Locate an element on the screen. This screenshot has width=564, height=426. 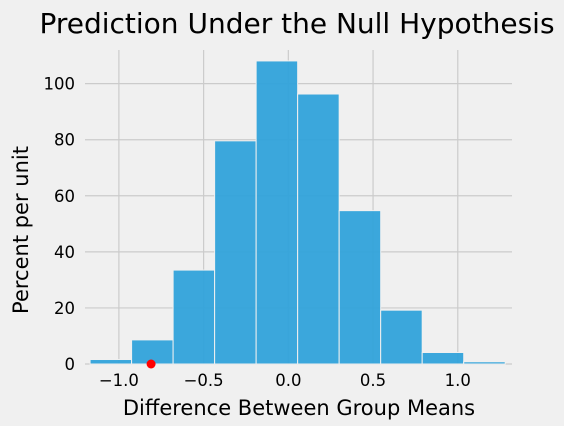
x-tick-label: −1.0 is located at coordinates (119, 380).